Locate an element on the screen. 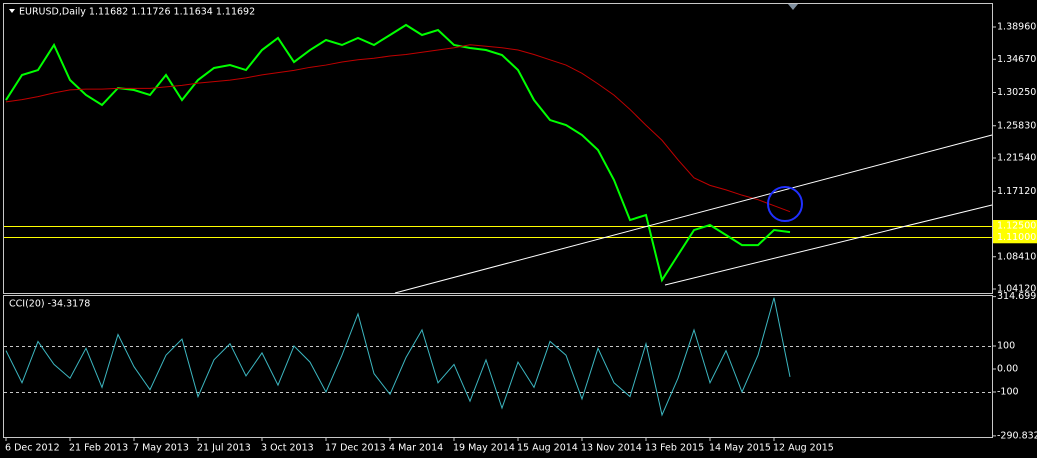 Image resolution: width=1037 pixels, height=458 pixels. x-tick-label: 19 May 2014 is located at coordinates (484, 448).